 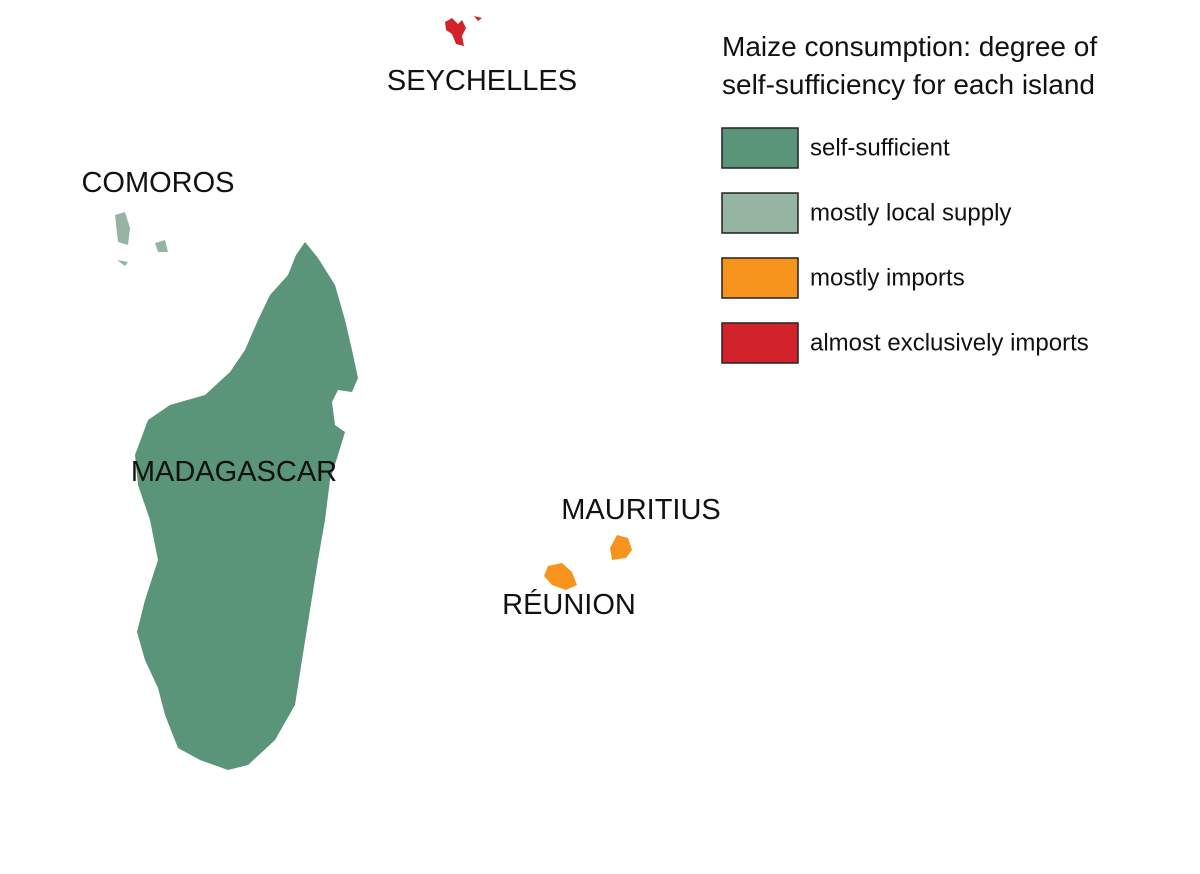 I want to click on place-label: COMOROS, so click(x=157, y=183).